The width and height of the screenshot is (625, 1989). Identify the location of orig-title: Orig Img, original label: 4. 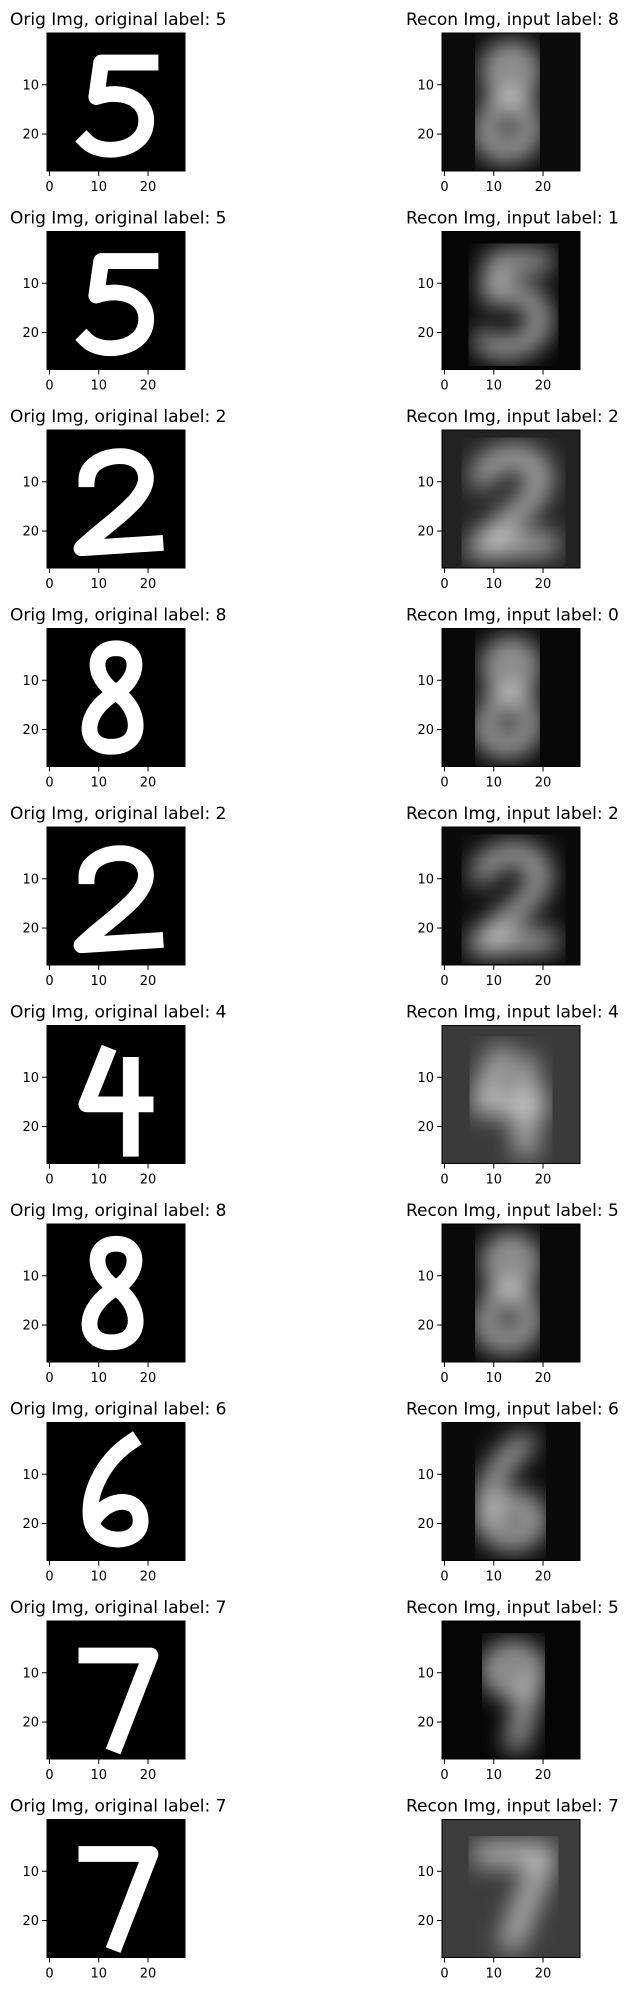
(118, 1013).